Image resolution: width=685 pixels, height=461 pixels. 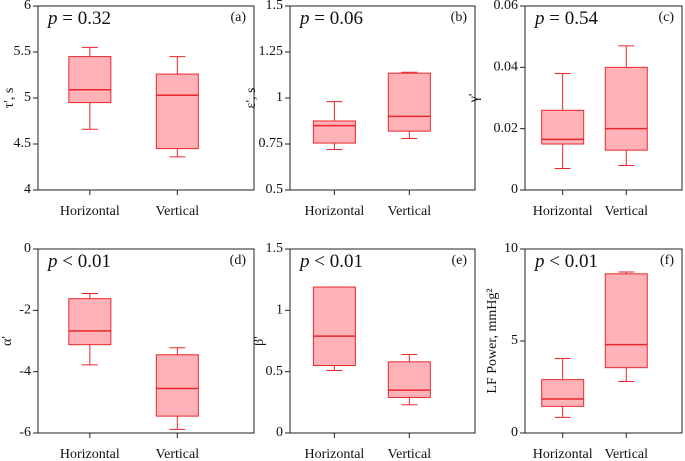 I want to click on p-value: p = 0.54, so click(x=565, y=18).